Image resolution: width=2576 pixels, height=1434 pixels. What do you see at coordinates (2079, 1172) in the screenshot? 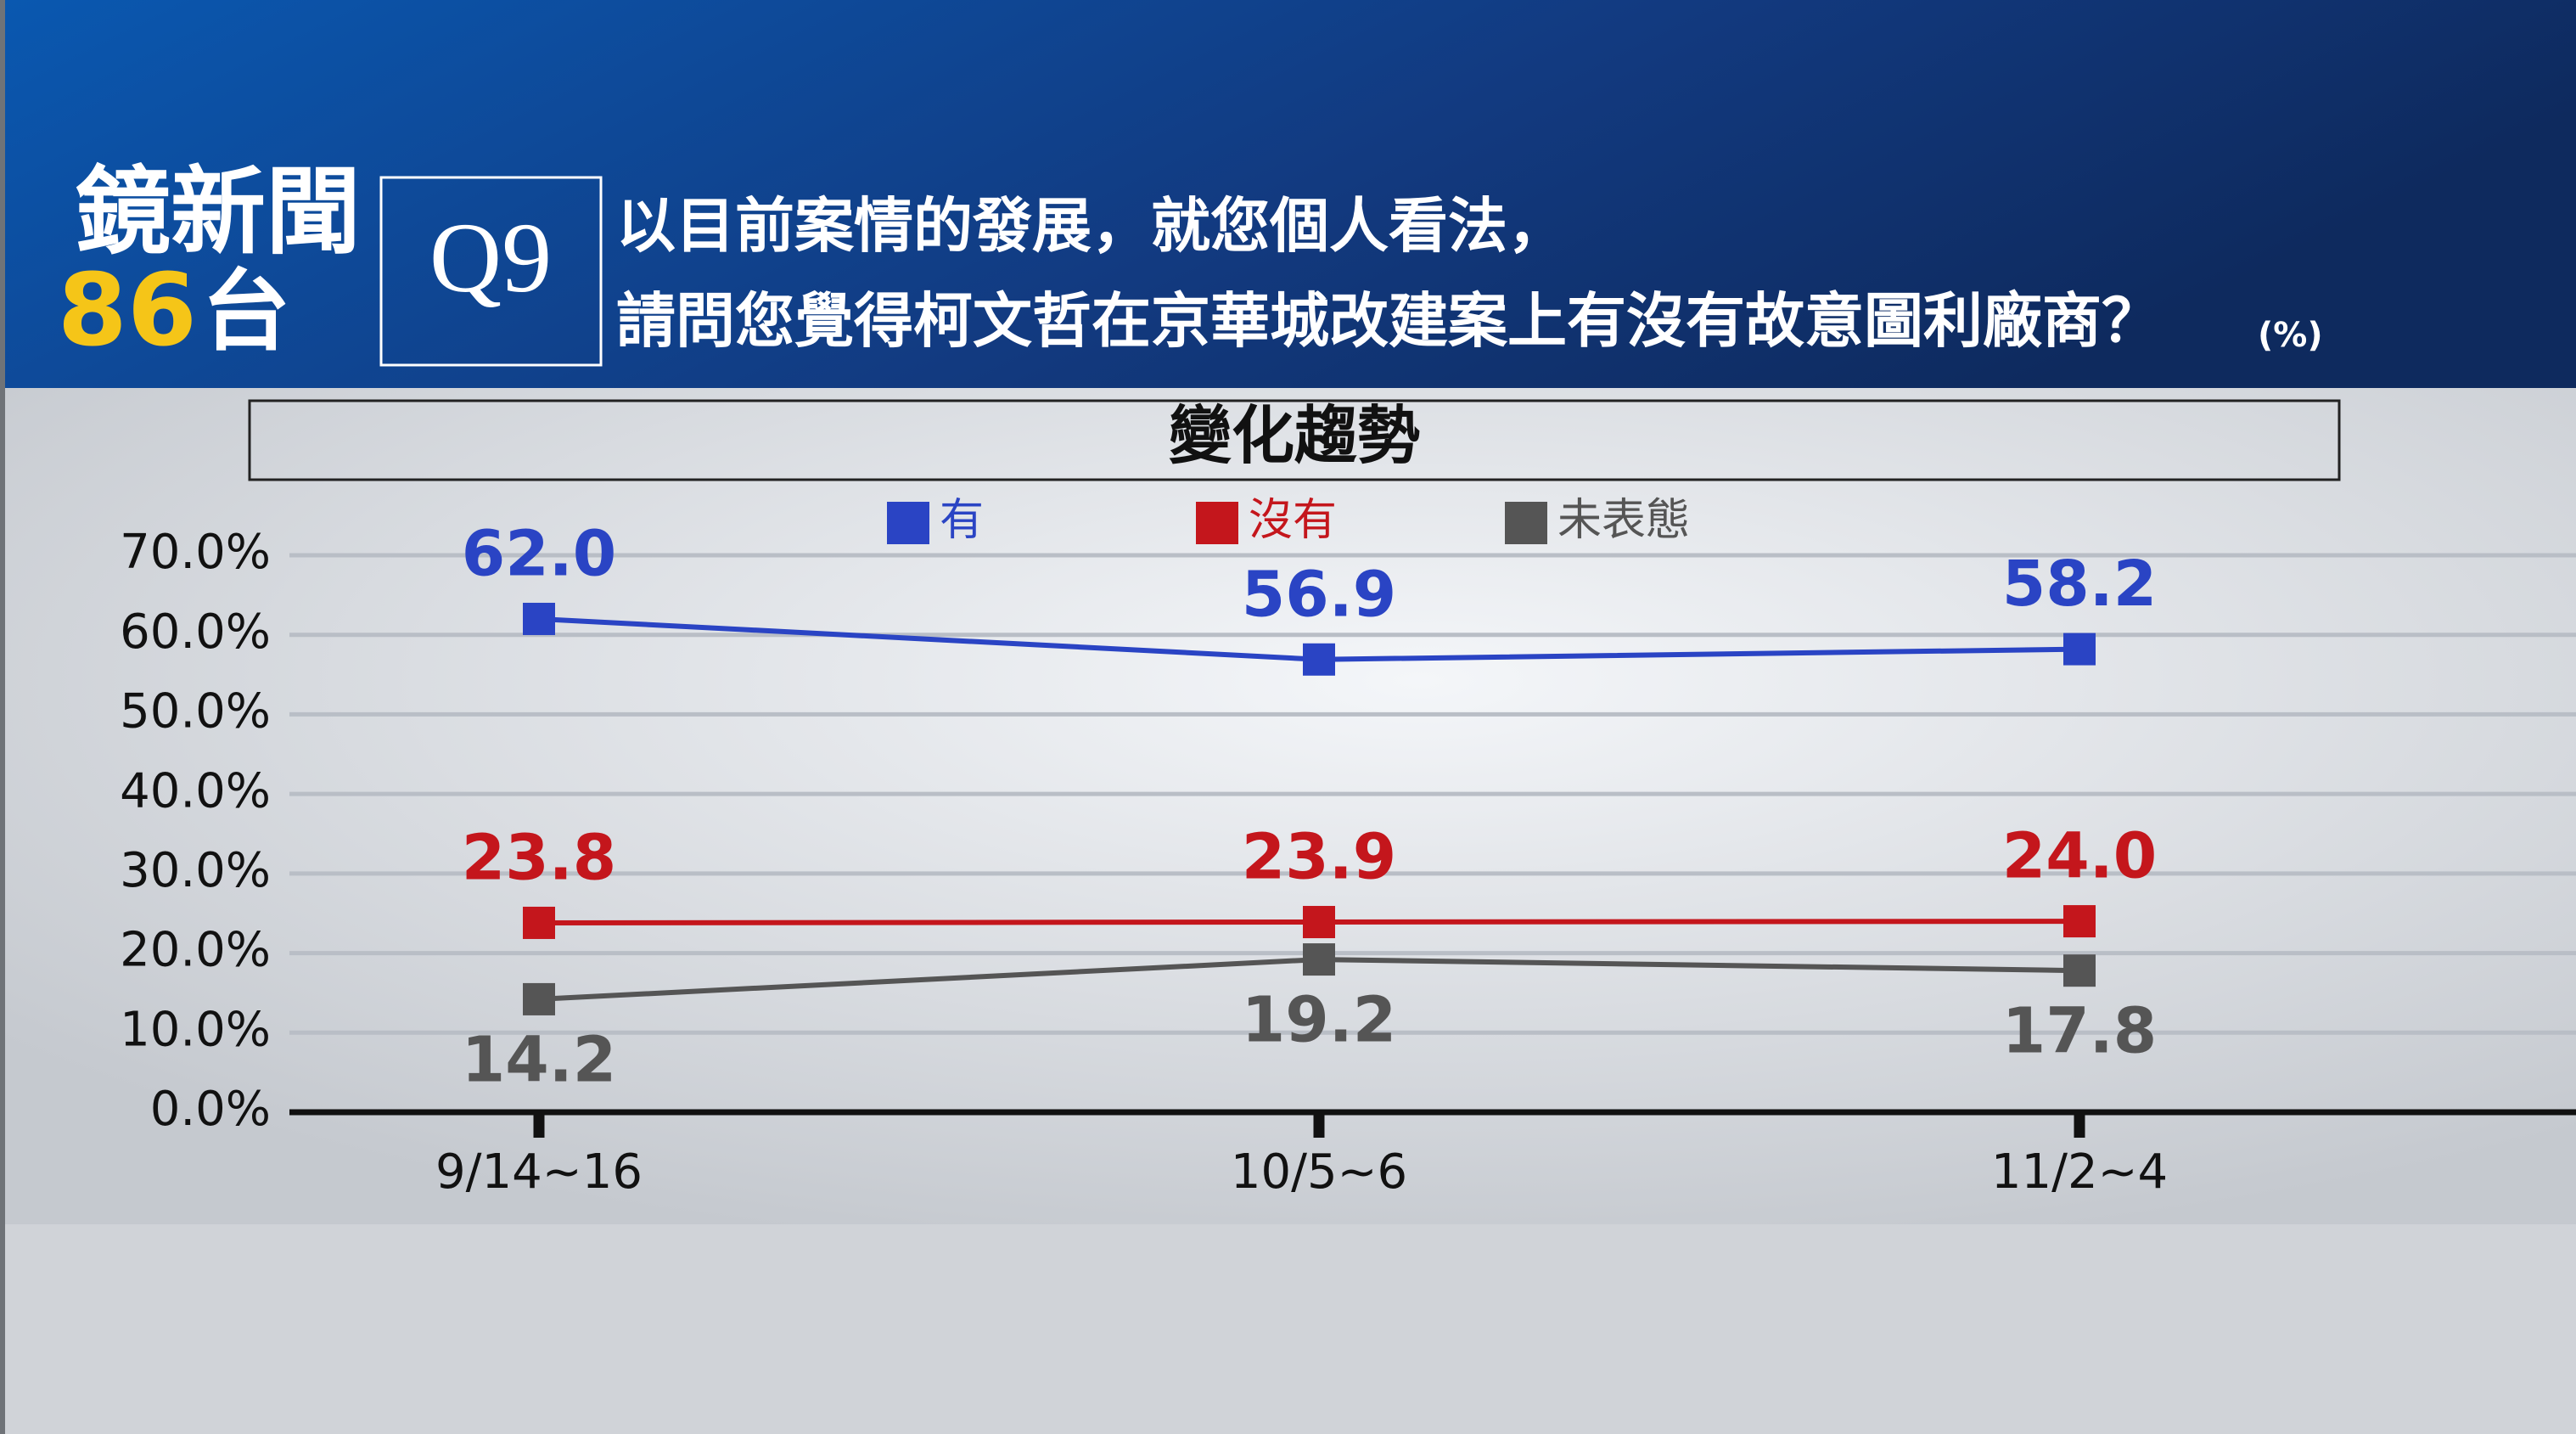
I see `x-tick-label: 11/2~4` at bounding box center [2079, 1172].